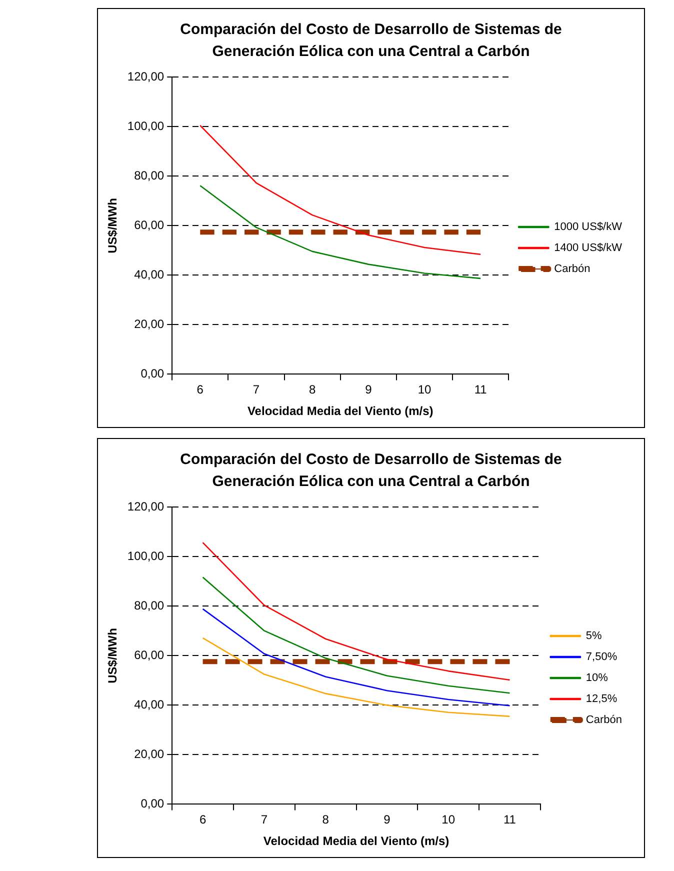 This screenshot has width=674, height=871. What do you see at coordinates (597, 678) in the screenshot?
I see `legend-label: 10%` at bounding box center [597, 678].